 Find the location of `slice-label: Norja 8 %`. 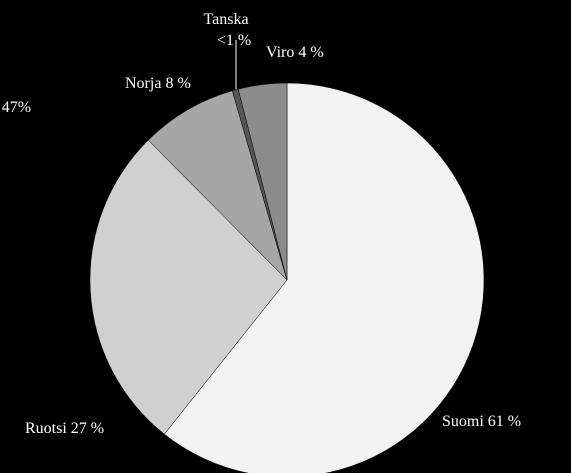

slice-label: Norja 8 % is located at coordinates (158, 83).